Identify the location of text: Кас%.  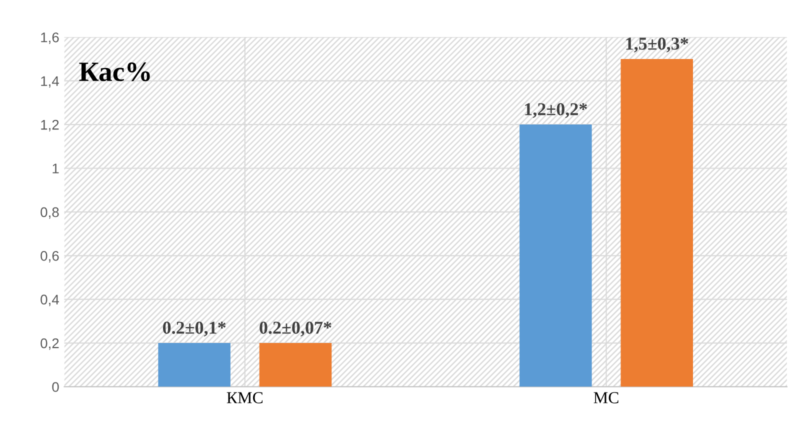
(114, 72).